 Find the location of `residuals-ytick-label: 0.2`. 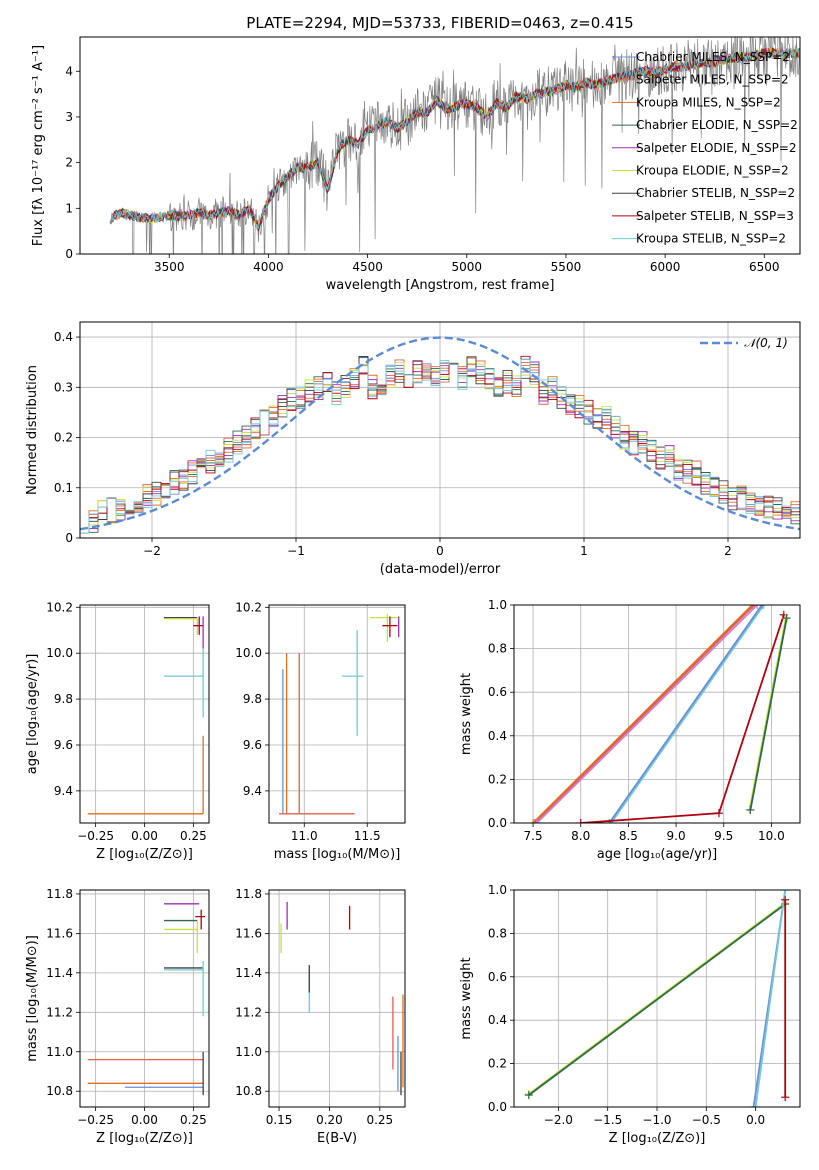

residuals-ytick-label: 0.2 is located at coordinates (63, 438).